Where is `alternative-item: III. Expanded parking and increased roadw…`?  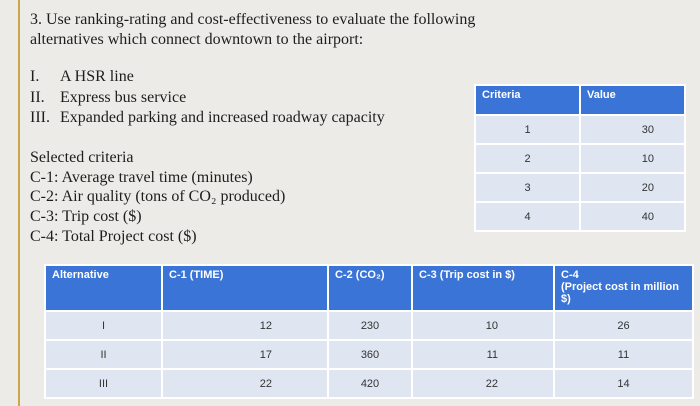
alternative-item: III. Expanded parking and increased roadw… is located at coordinates (207, 118).